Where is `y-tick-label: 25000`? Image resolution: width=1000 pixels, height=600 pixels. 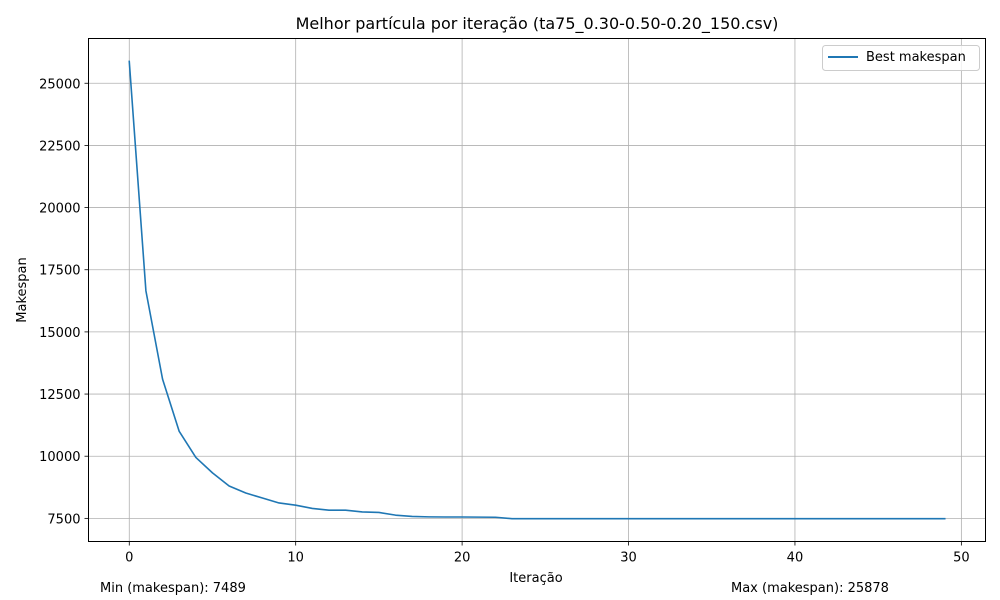
y-tick-label: 25000 is located at coordinates (59, 84).